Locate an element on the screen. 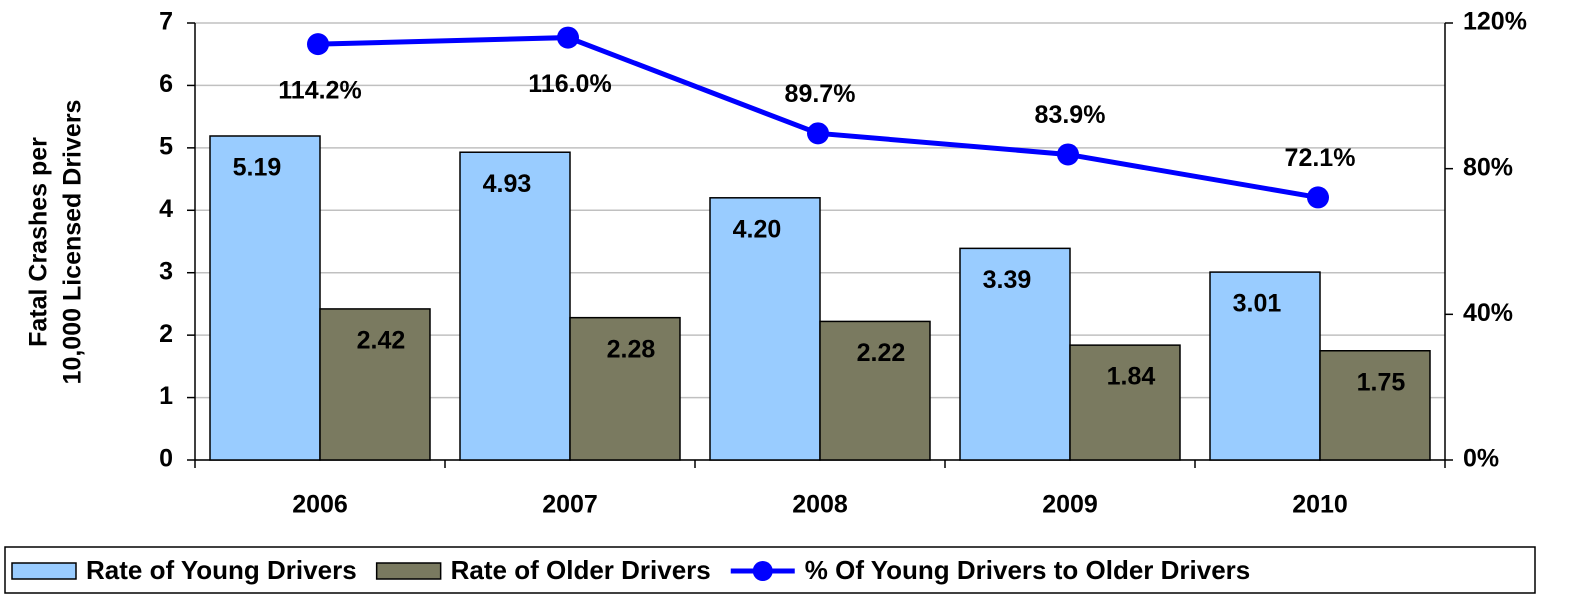 The width and height of the screenshot is (1596, 606). y-tick-label: 4 is located at coordinates (166, 209).